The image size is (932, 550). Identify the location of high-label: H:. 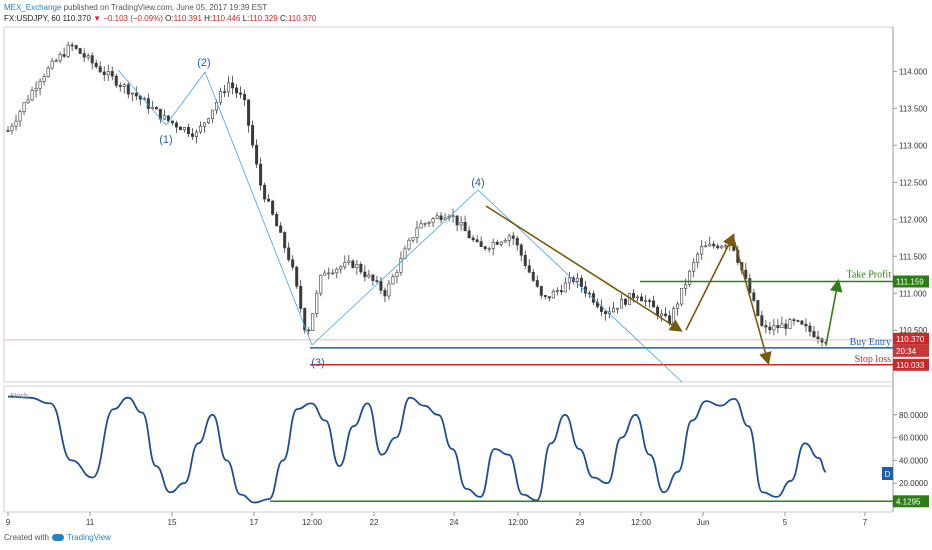
(208, 18).